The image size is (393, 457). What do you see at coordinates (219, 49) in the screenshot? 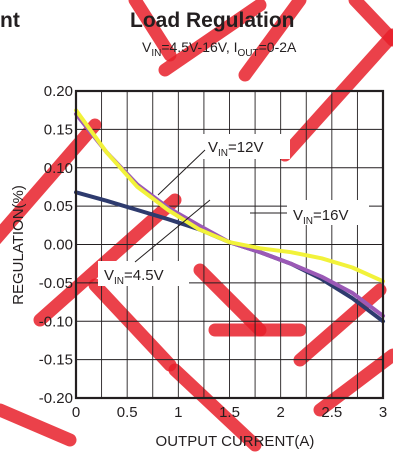
I see `chart-subtitle: VIN=4.5V-16V, IOUT=0-2A` at bounding box center [219, 49].